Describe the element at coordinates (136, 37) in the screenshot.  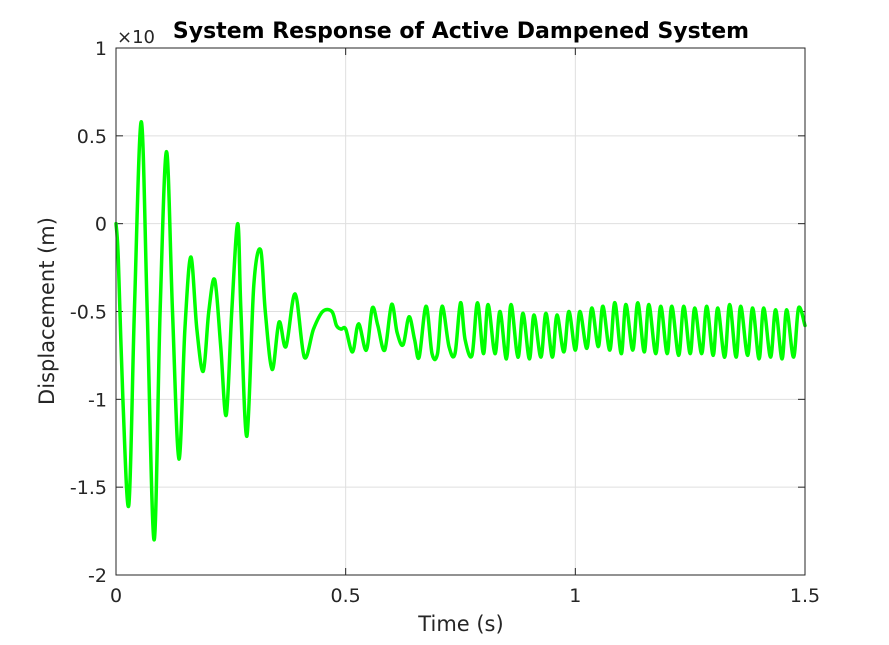
I see `y-exponent-label: ×10` at that location.